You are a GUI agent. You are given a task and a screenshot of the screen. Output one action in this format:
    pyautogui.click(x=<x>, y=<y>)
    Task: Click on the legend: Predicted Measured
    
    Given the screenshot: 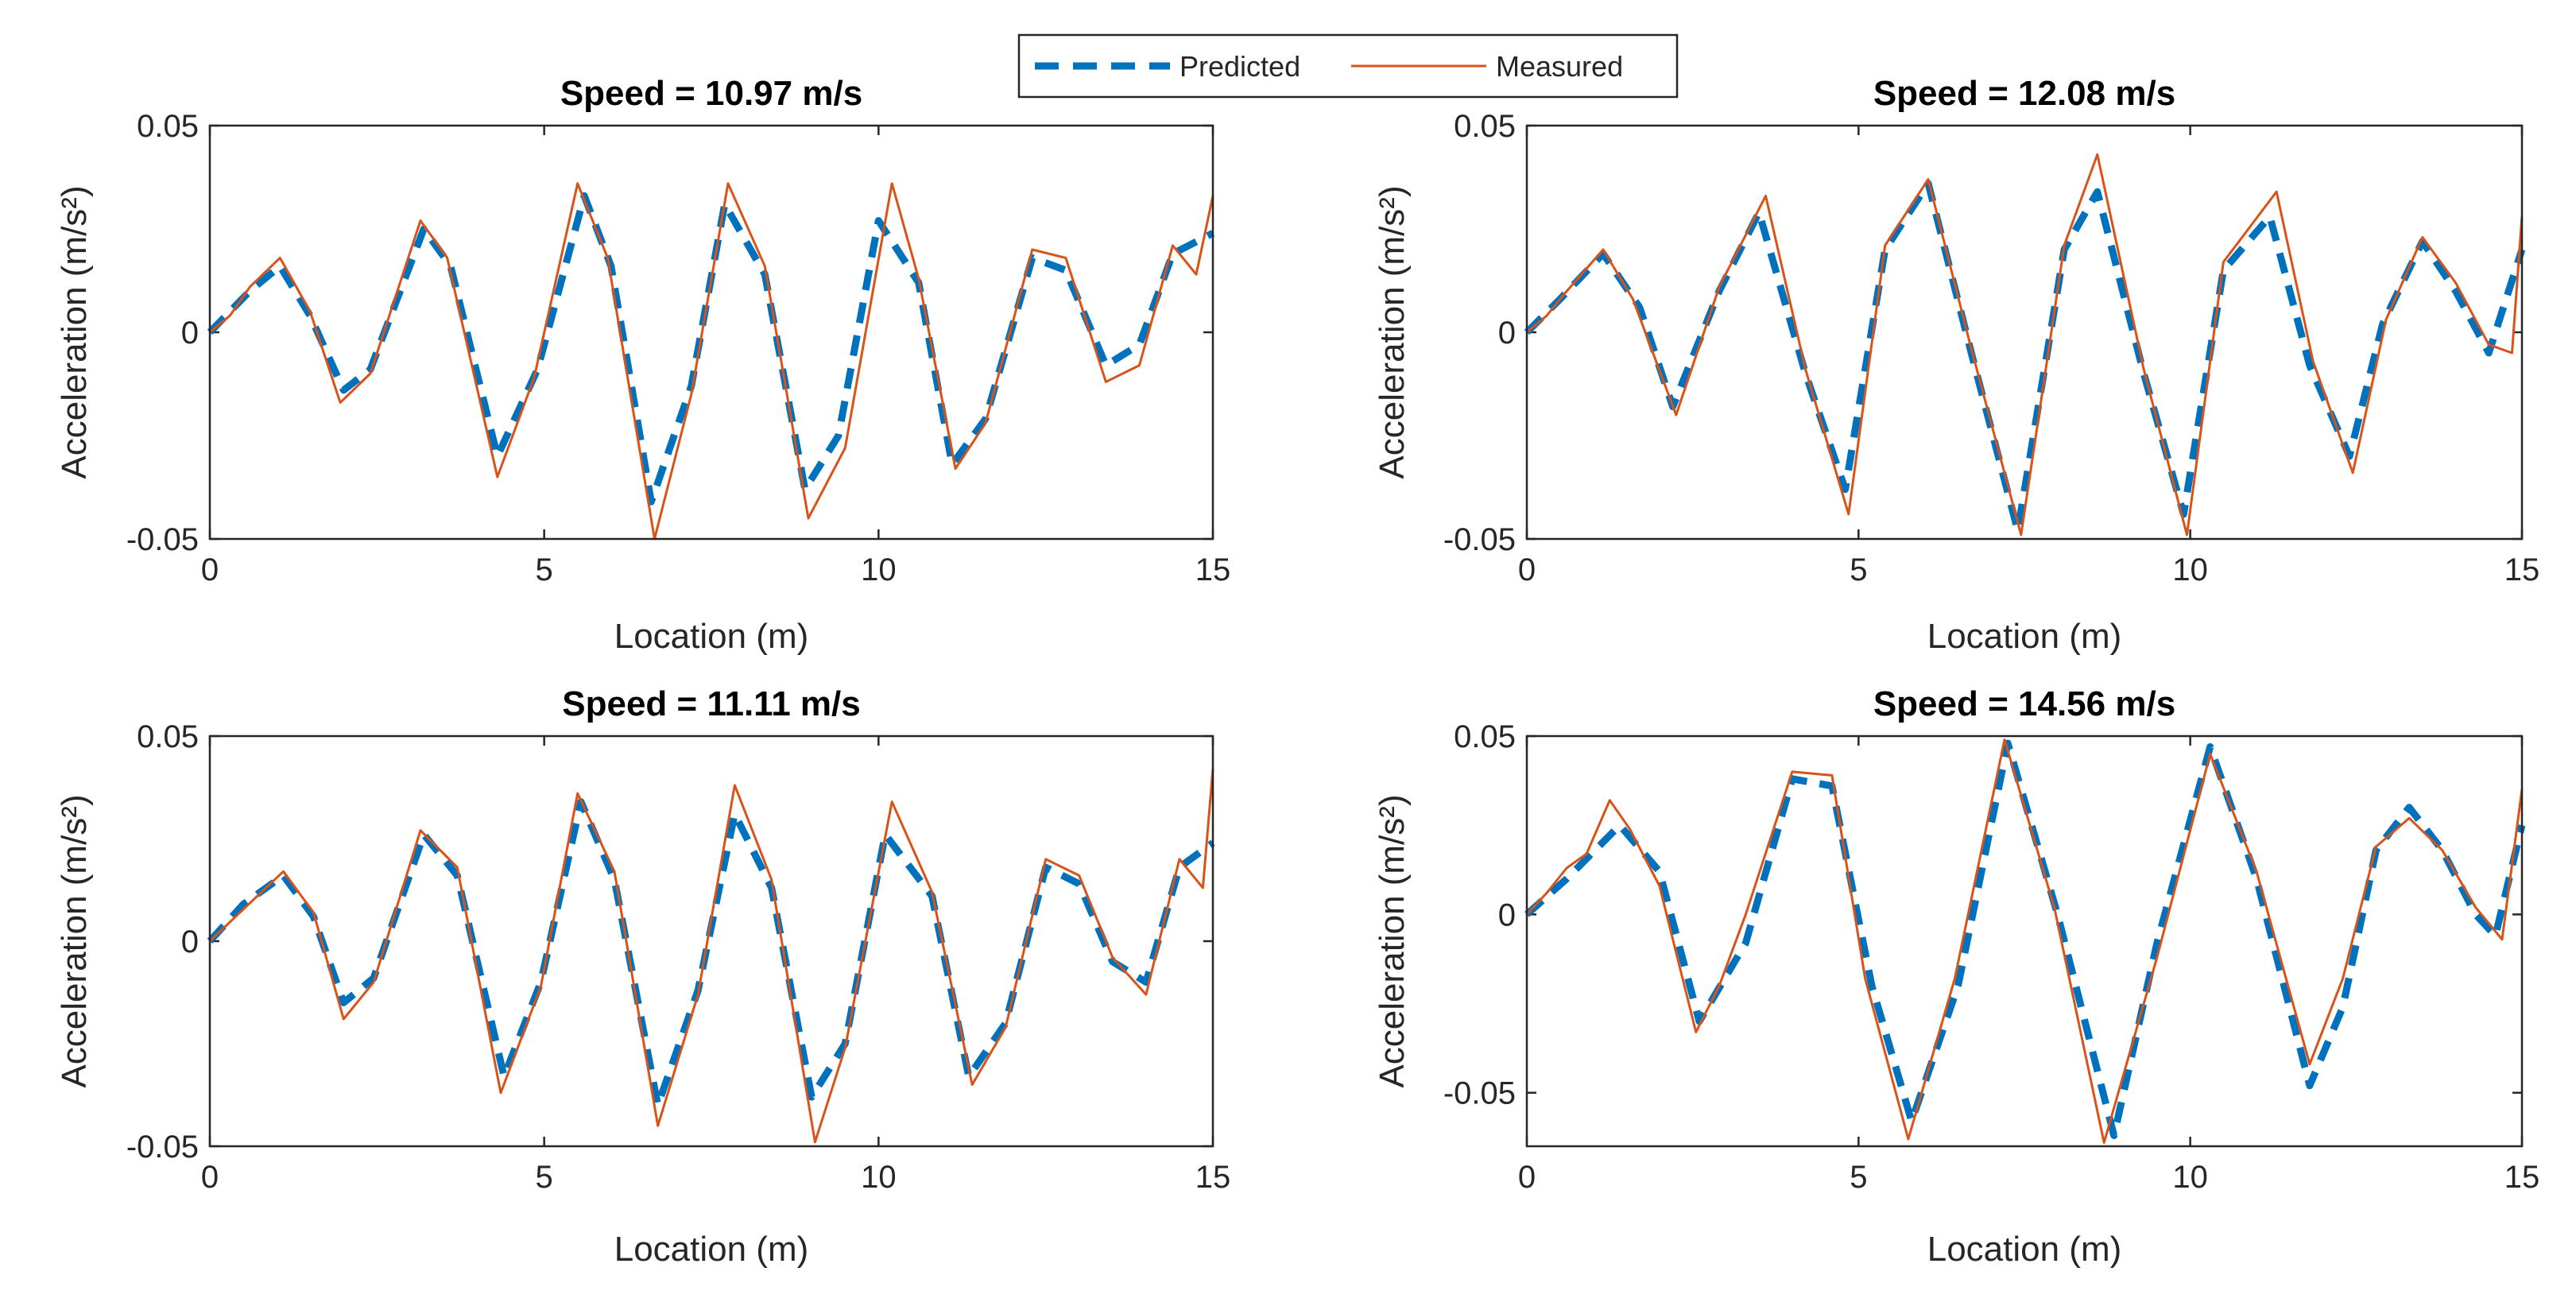 What is the action you would take?
    pyautogui.click(x=1348, y=66)
    